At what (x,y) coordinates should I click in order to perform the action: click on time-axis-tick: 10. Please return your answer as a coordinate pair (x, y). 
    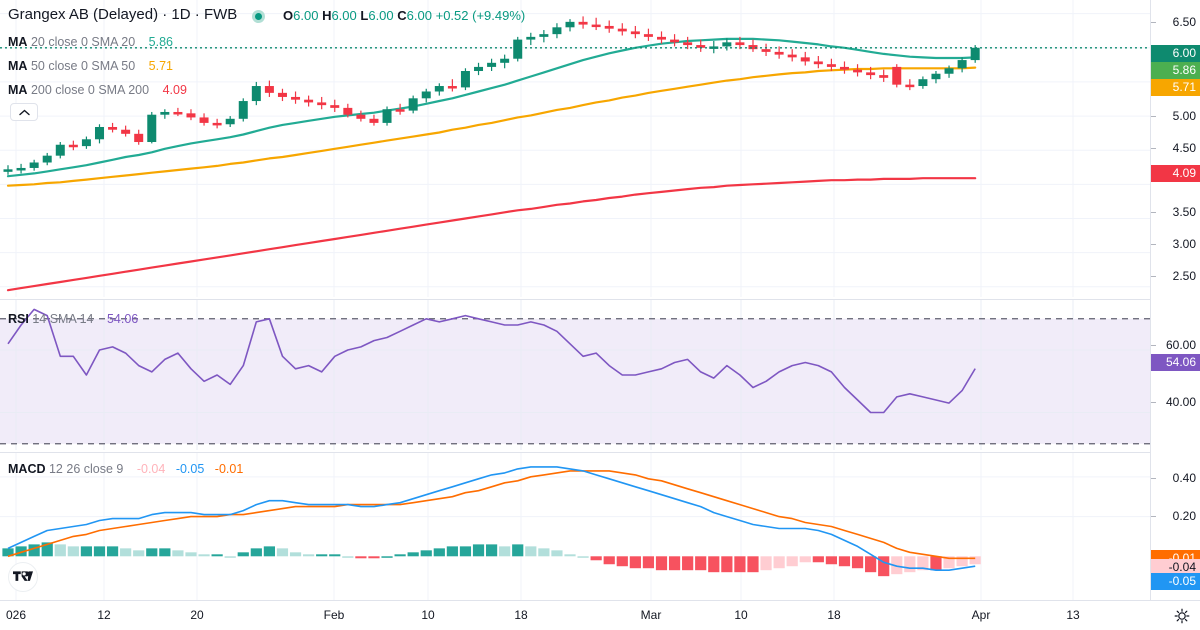
    Looking at the image, I should click on (741, 615).